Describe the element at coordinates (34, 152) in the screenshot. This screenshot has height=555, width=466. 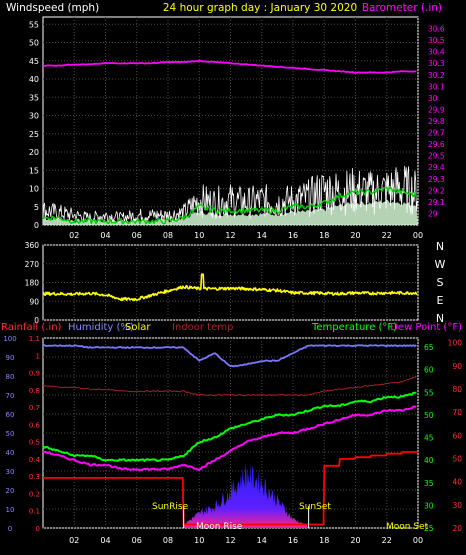
I see `wind-y-tick-label: 20` at that location.